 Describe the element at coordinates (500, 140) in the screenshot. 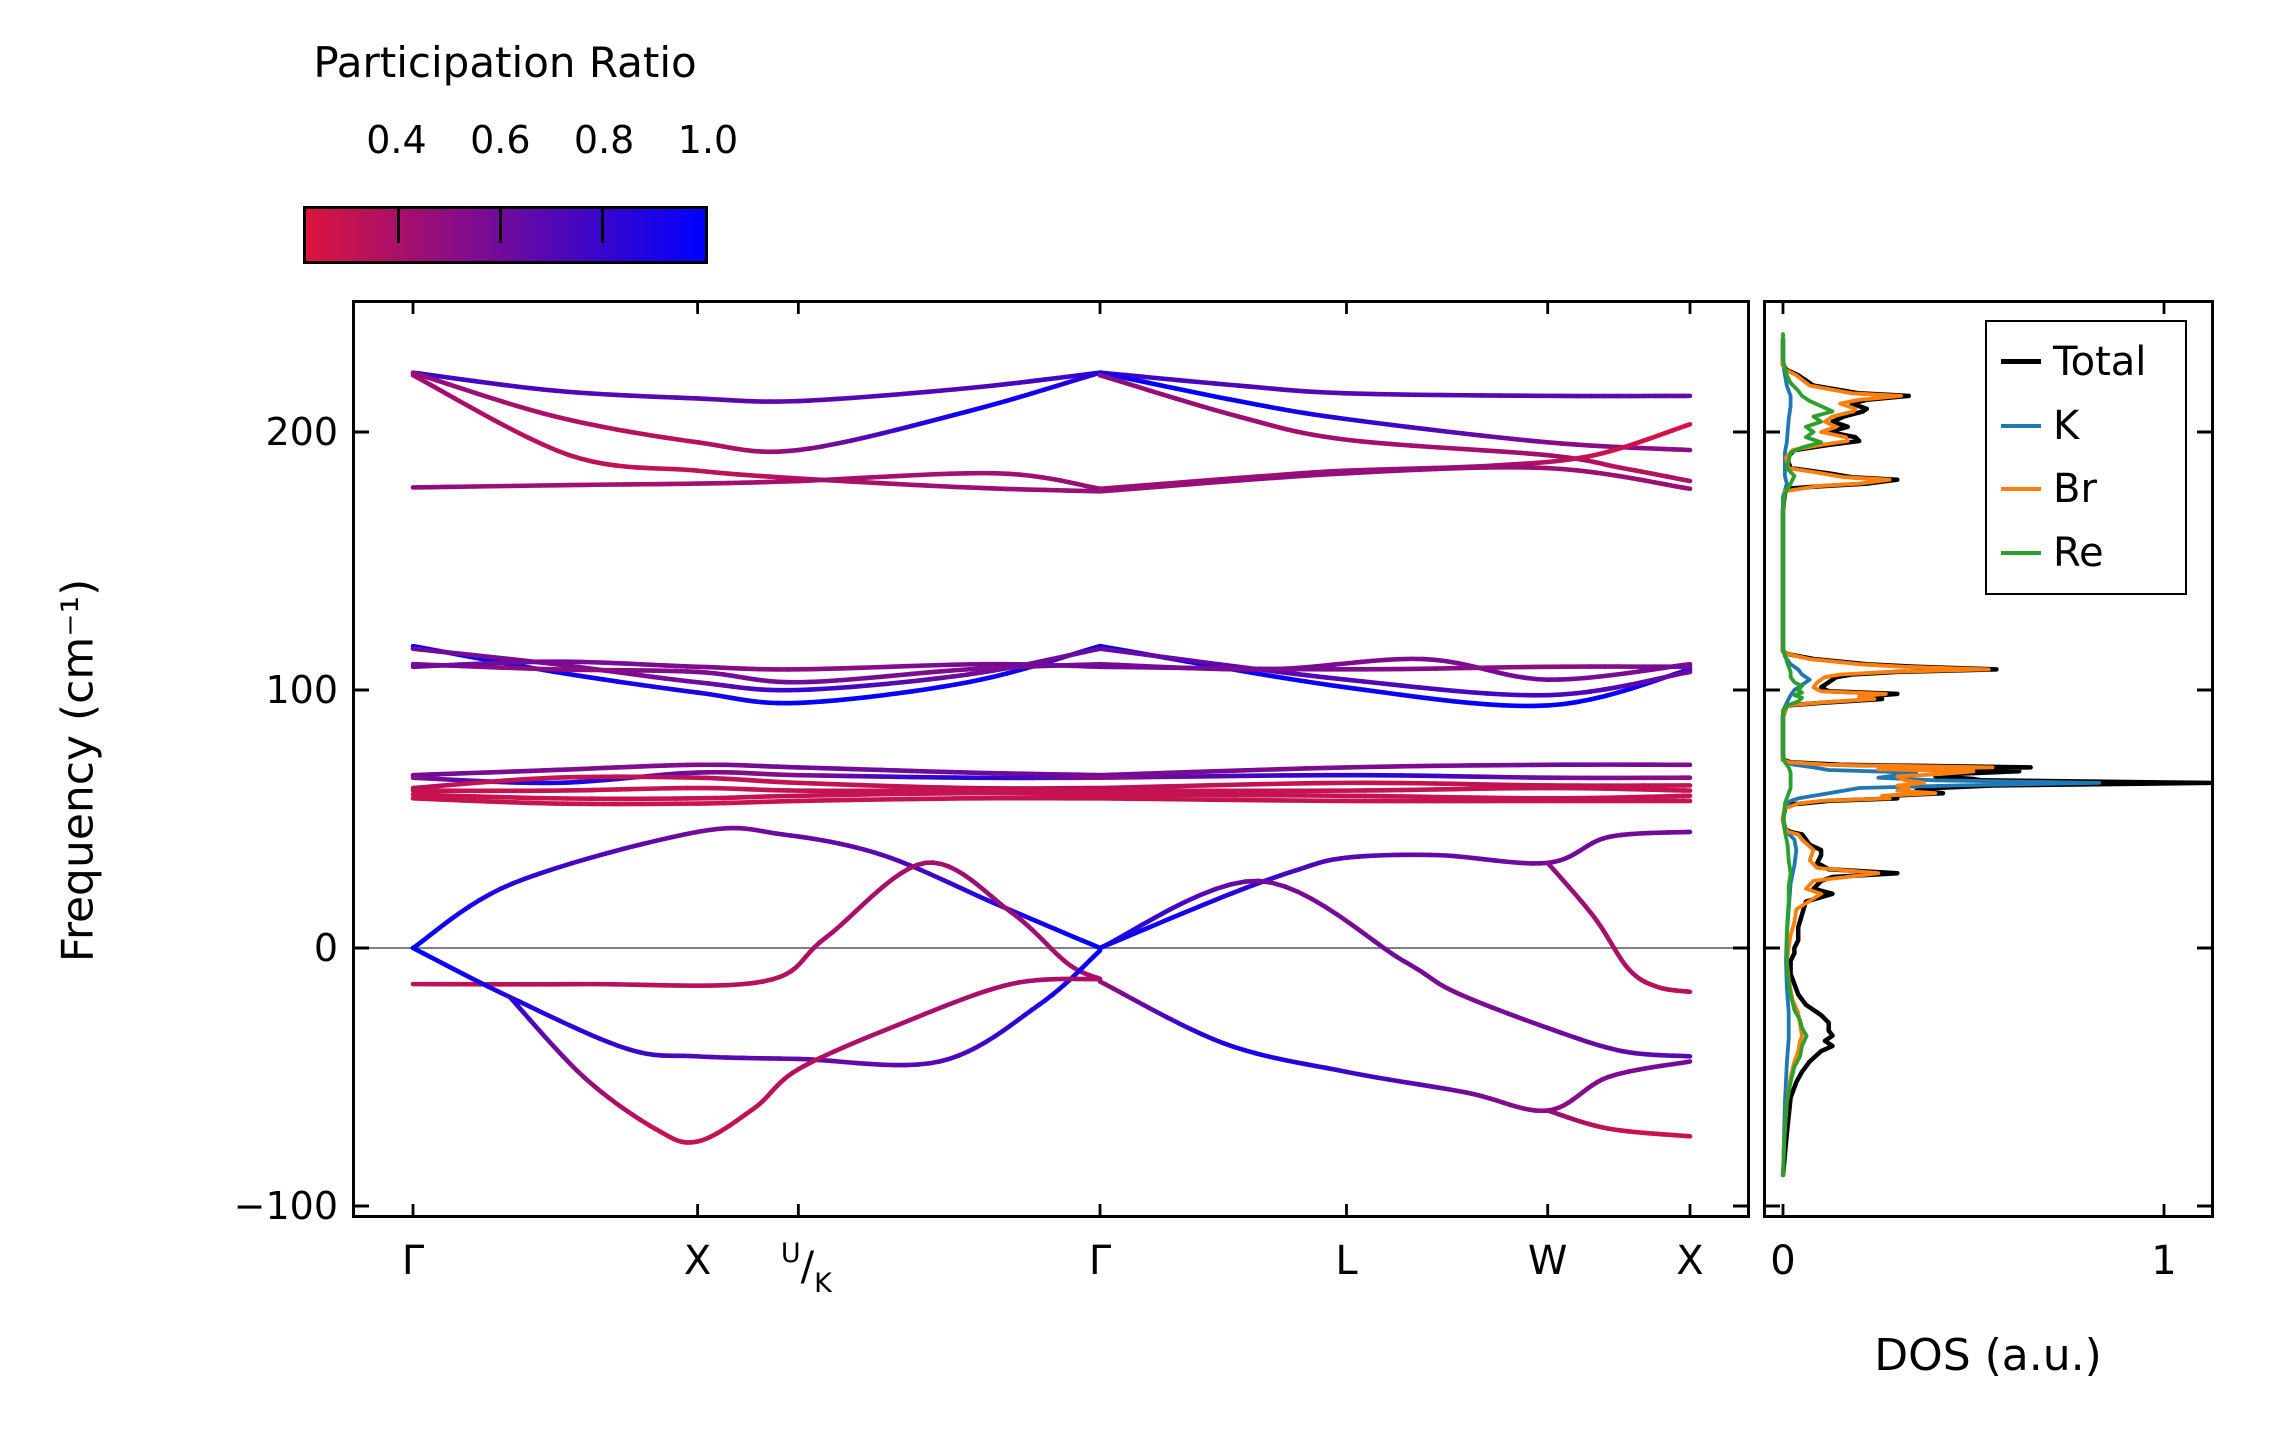

I see `colorbar-tick-label: 0.6` at that location.